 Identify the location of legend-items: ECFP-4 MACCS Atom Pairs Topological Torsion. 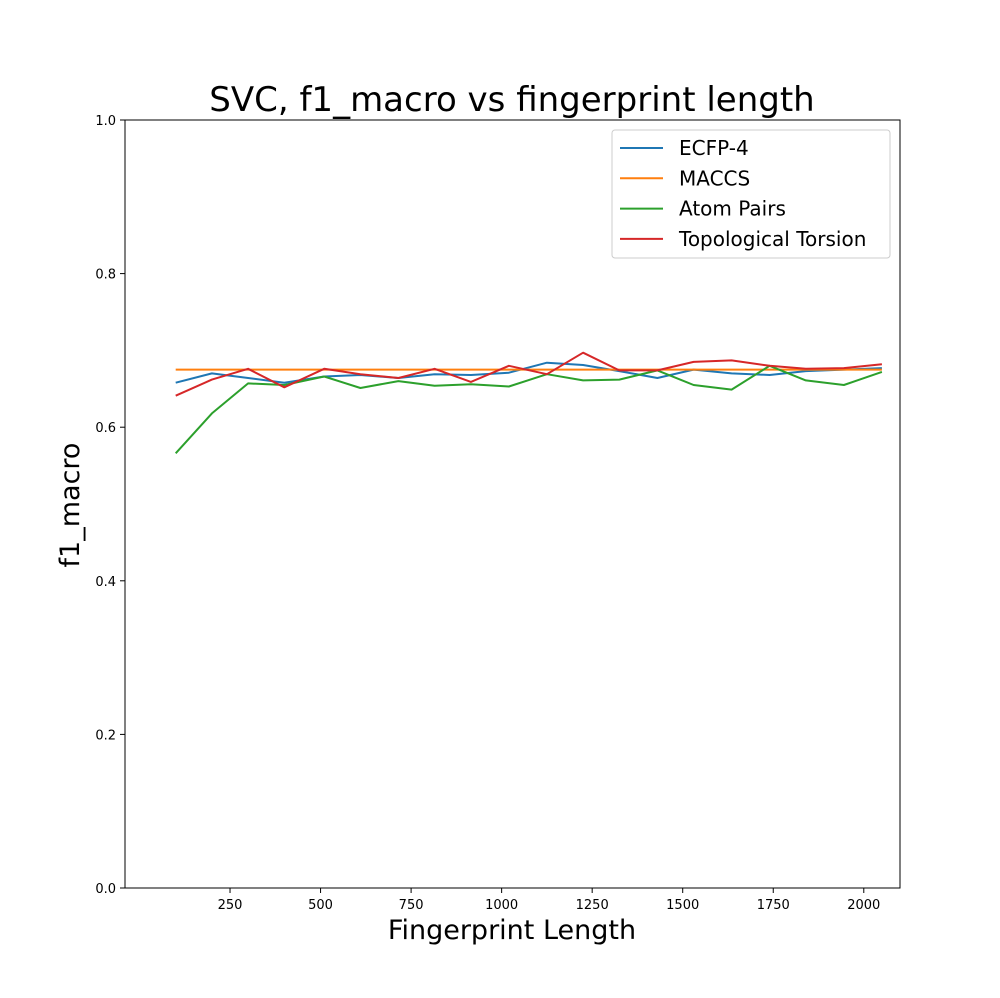
(743, 193).